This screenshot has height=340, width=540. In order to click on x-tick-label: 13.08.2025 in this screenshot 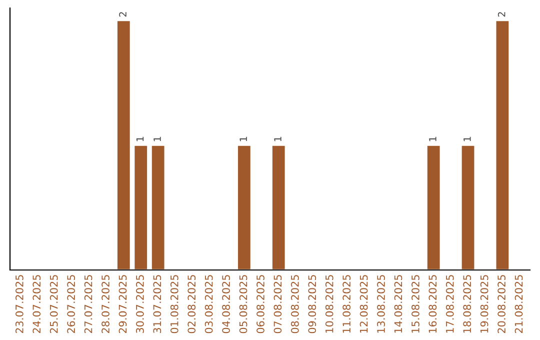, I will do `click(381, 304)`.